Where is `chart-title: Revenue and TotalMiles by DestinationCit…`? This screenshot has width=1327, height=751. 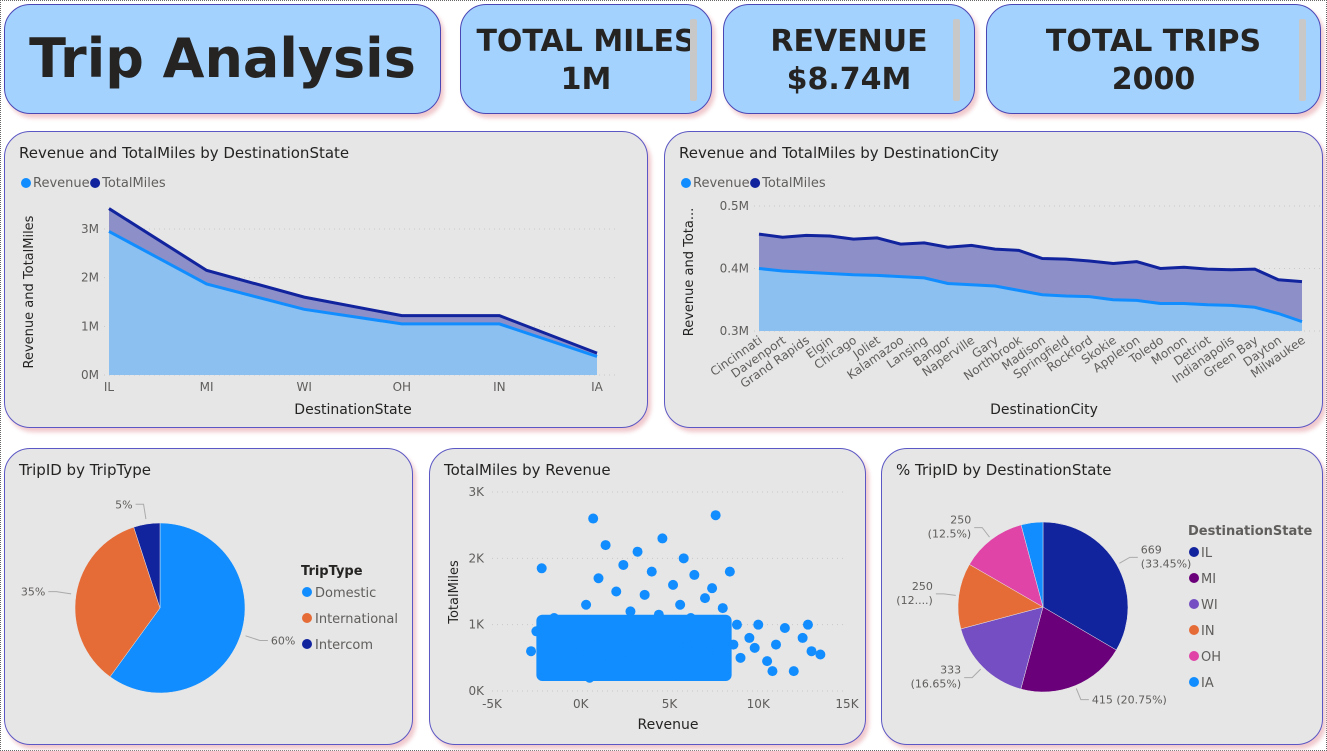
chart-title: Revenue and TotalMiles by DestinationCit… is located at coordinates (839, 153).